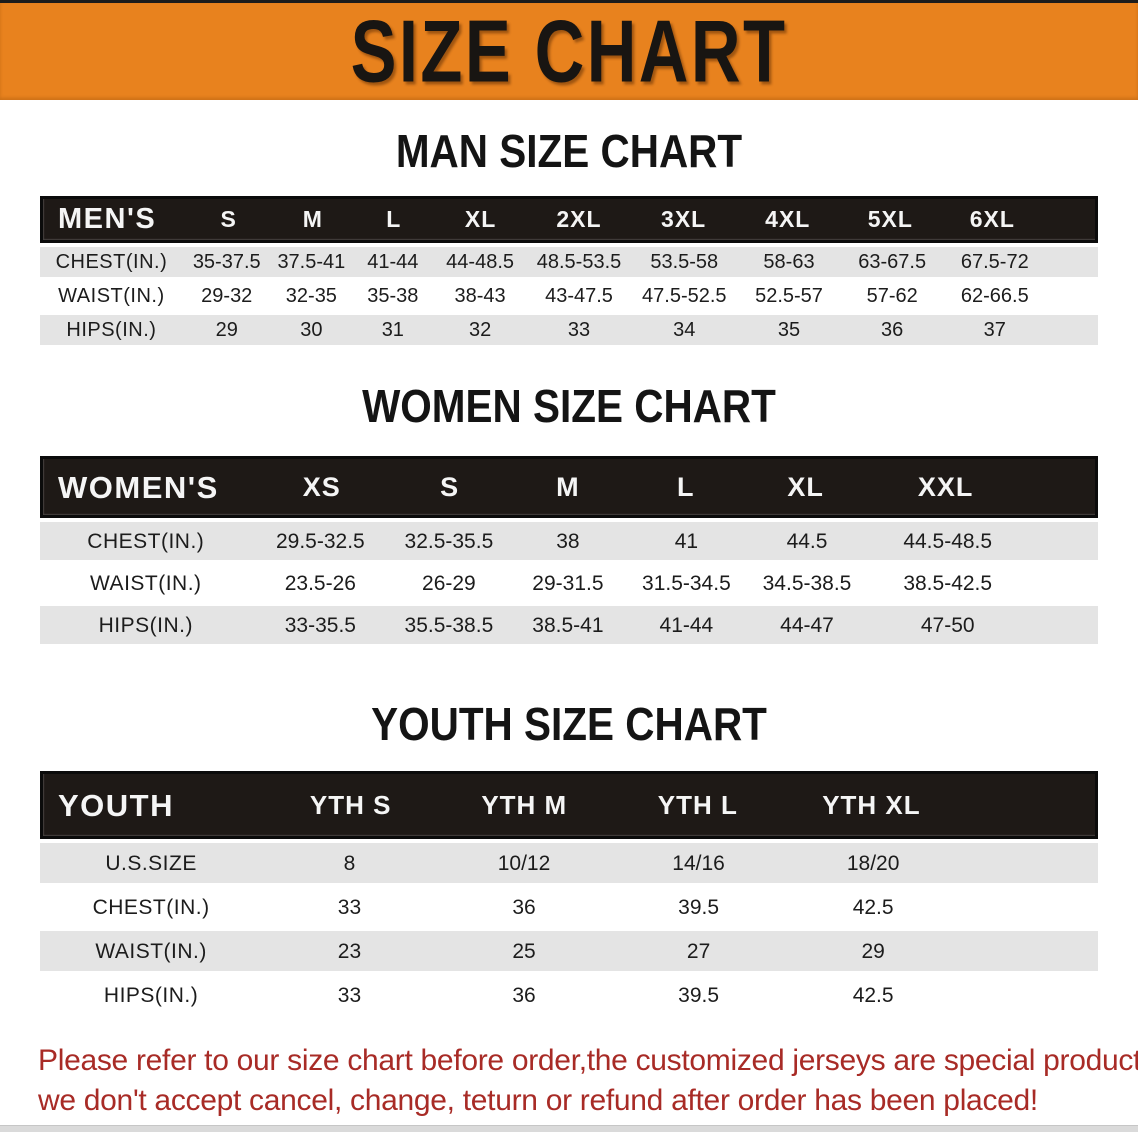 This screenshot has height=1132, width=1138. What do you see at coordinates (994, 296) in the screenshot?
I see `value-cell: 62-66.5` at bounding box center [994, 296].